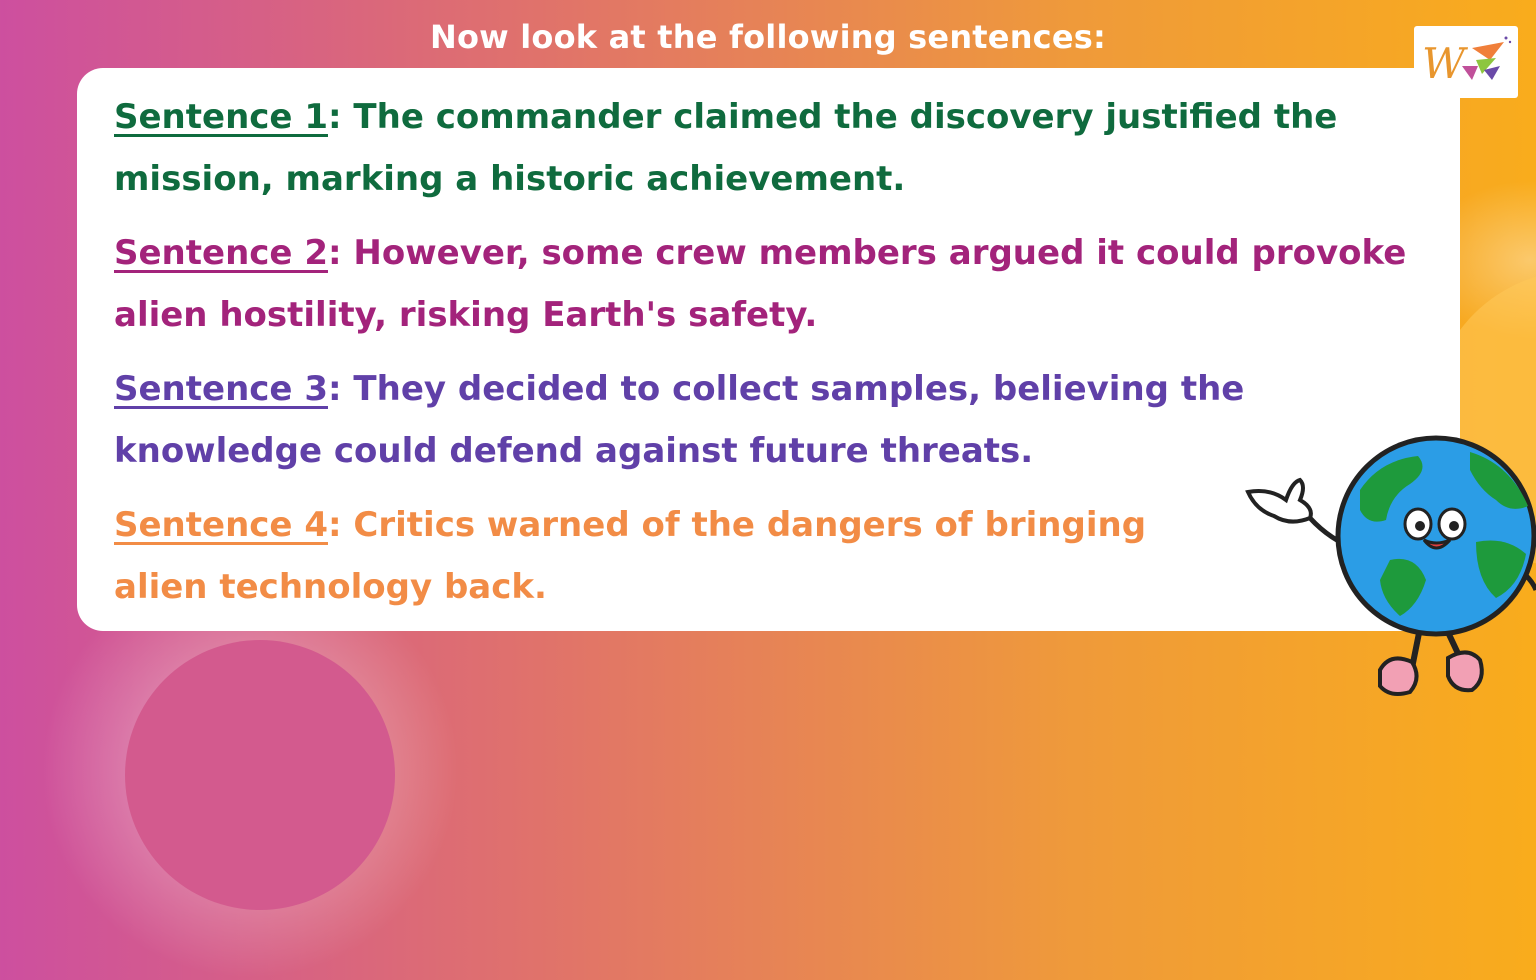 This screenshot has width=1536, height=980. I want to click on w-logo-icon: W, so click(1466, 62).